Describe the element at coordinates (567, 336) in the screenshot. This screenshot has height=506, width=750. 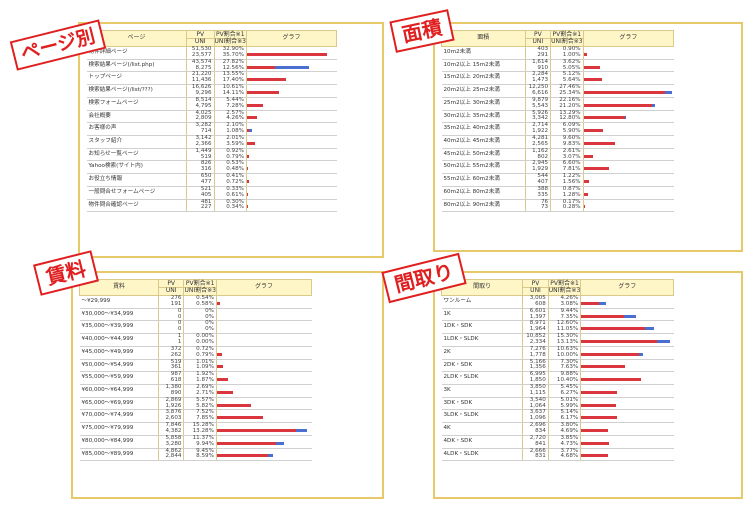
I see `pv-ratio: 15.30%` at that location.